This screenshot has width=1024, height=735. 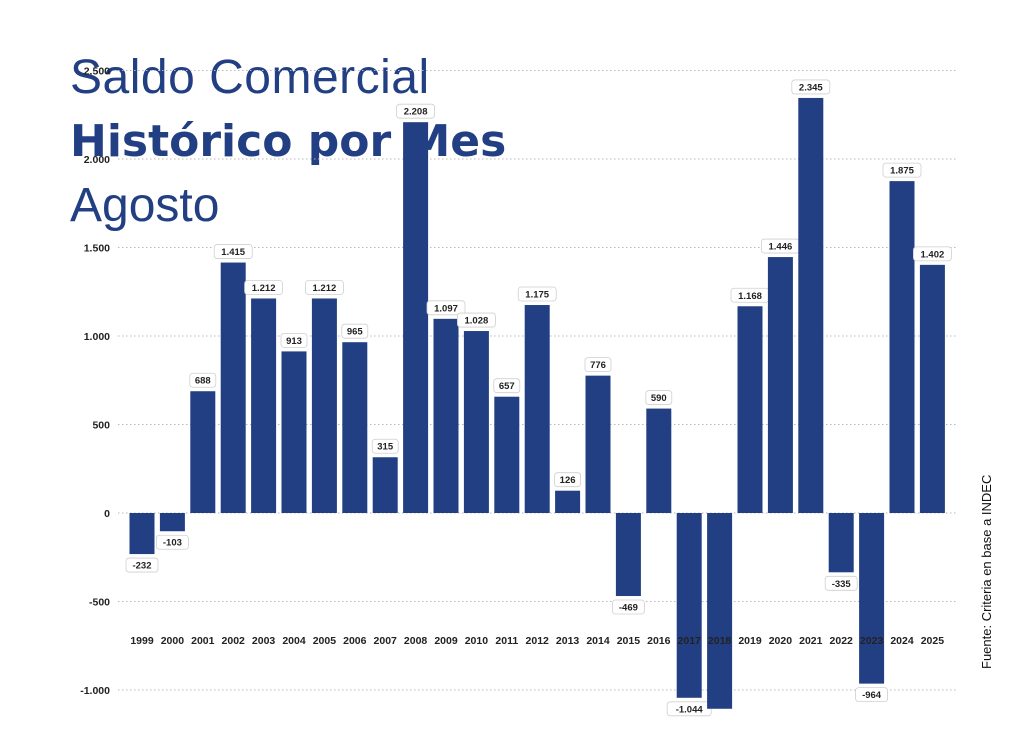 I want to click on data-label: 1.168, so click(x=750, y=295).